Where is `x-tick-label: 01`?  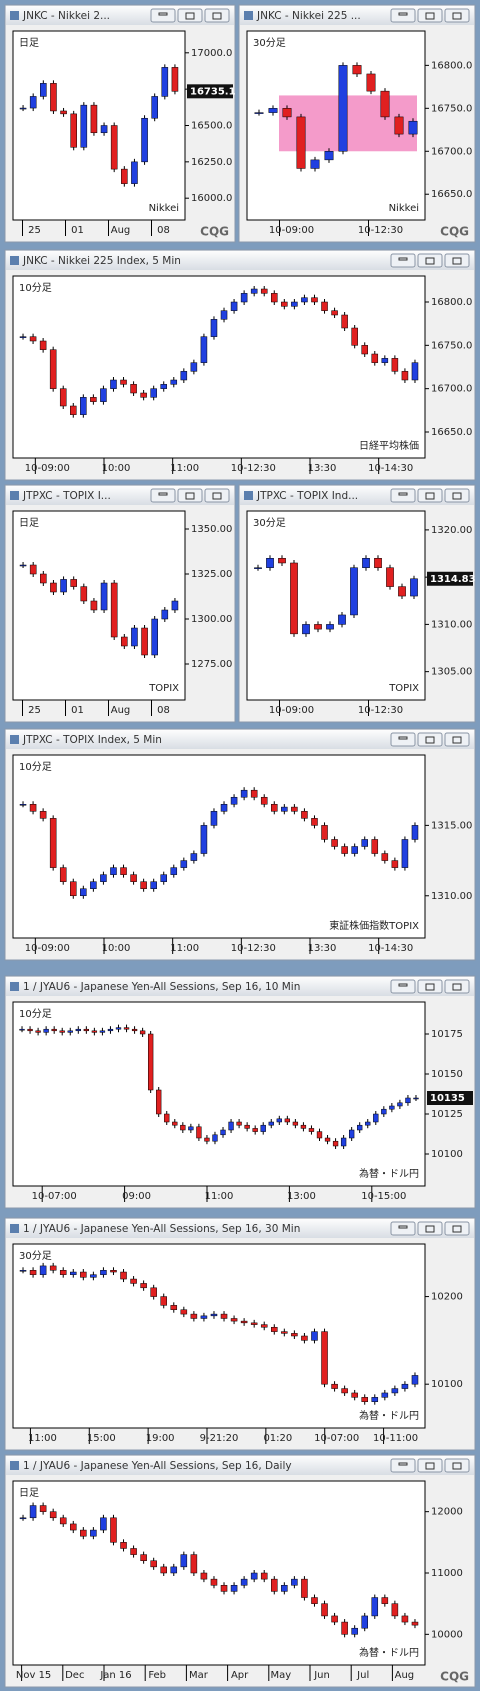
x-tick-label: 01 is located at coordinates (77, 710).